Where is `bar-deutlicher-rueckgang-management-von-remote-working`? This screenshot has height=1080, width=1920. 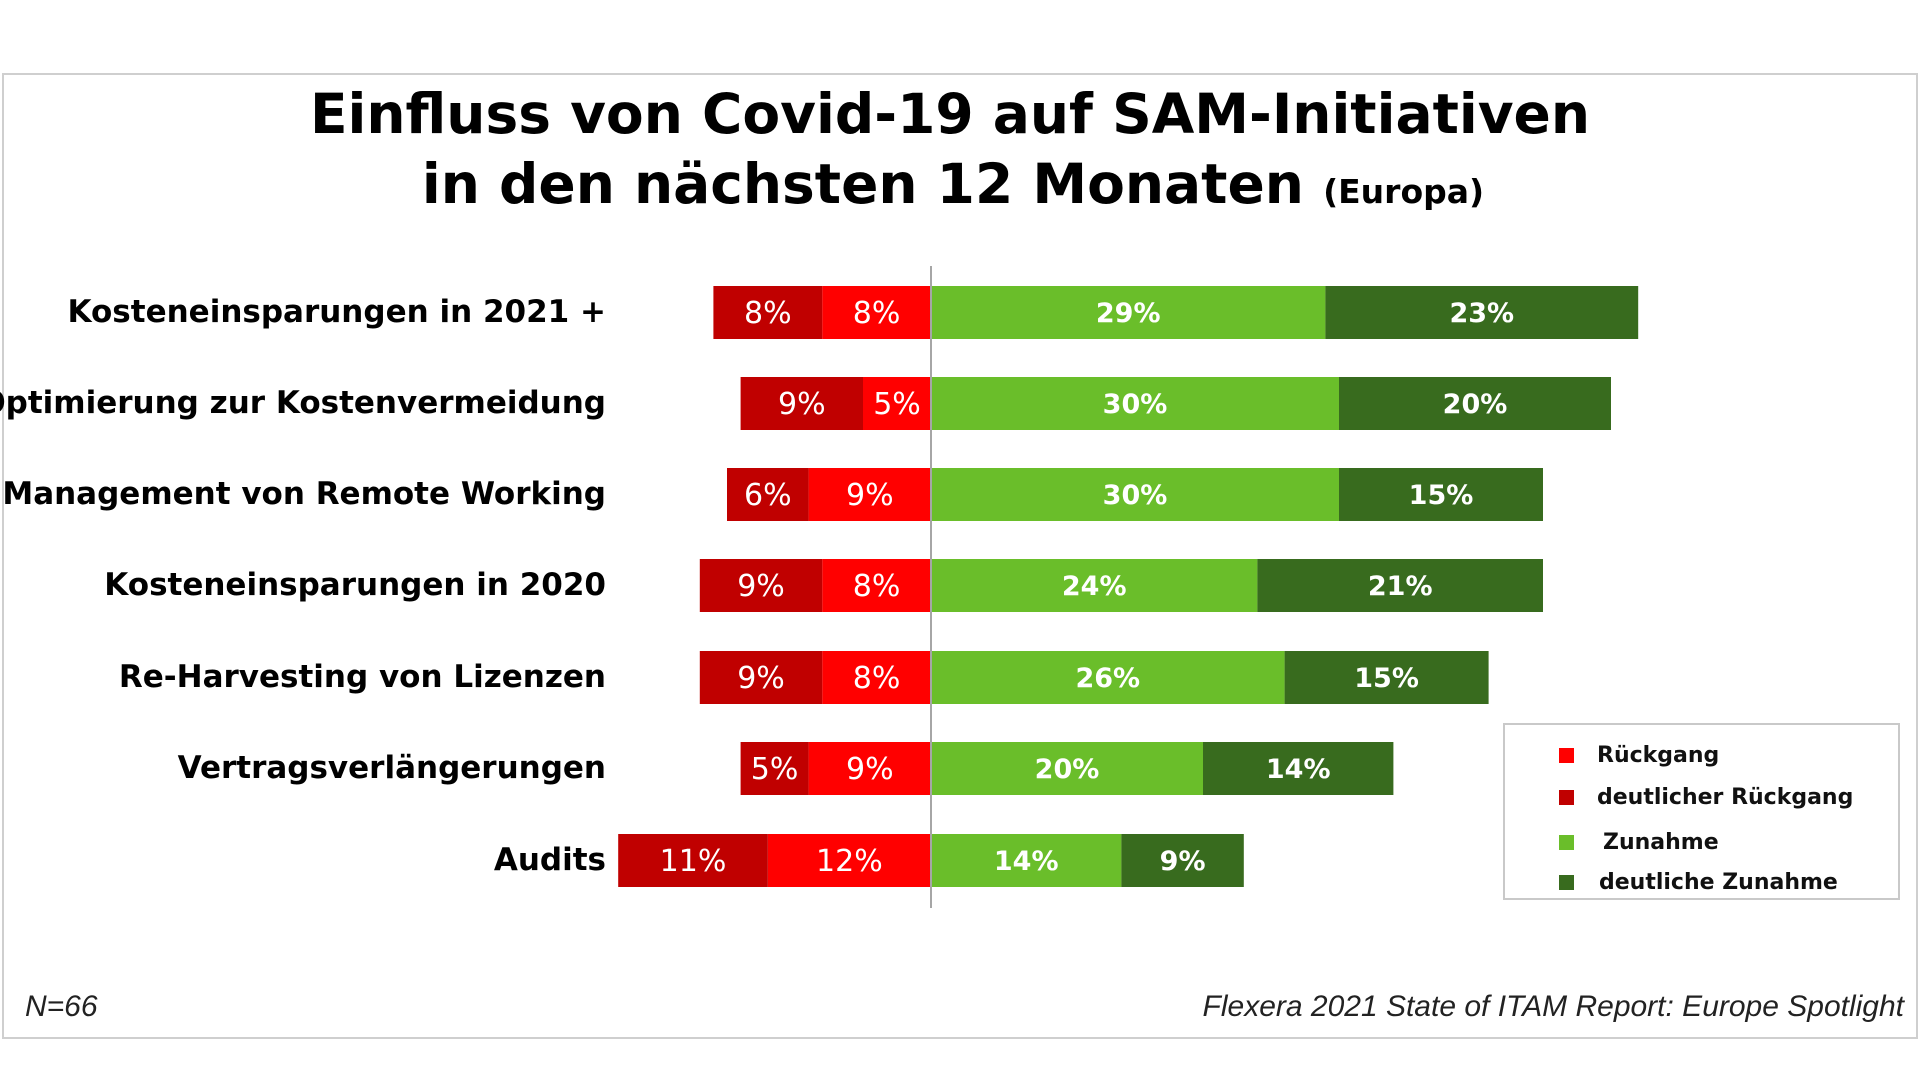 bar-deutlicher-rueckgang-management-von-remote-working is located at coordinates (768, 494).